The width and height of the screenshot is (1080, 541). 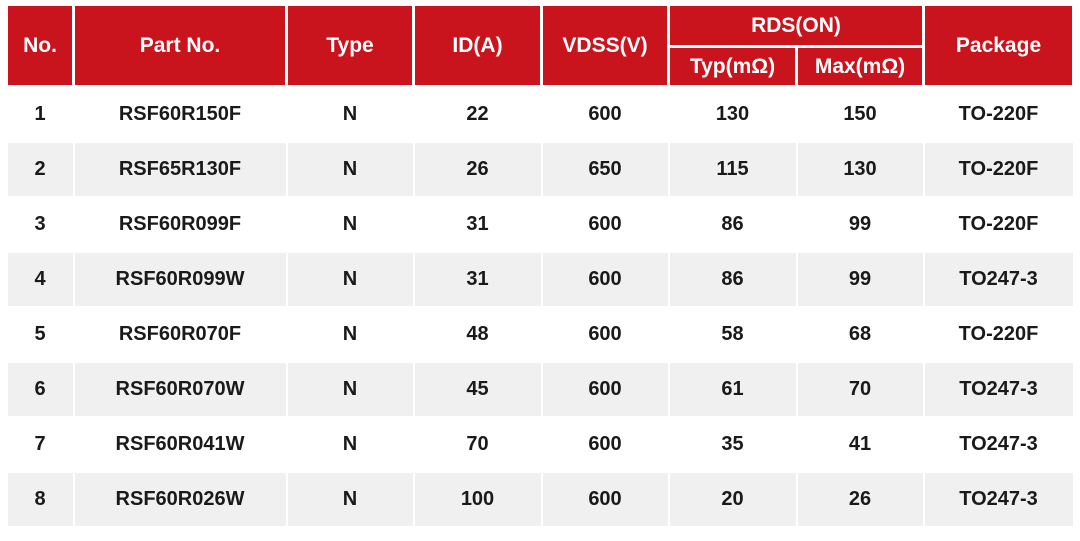 I want to click on table-row: 5 RSF60R070F N 48 600 58 68 TO-220F, so click(x=540, y=334).